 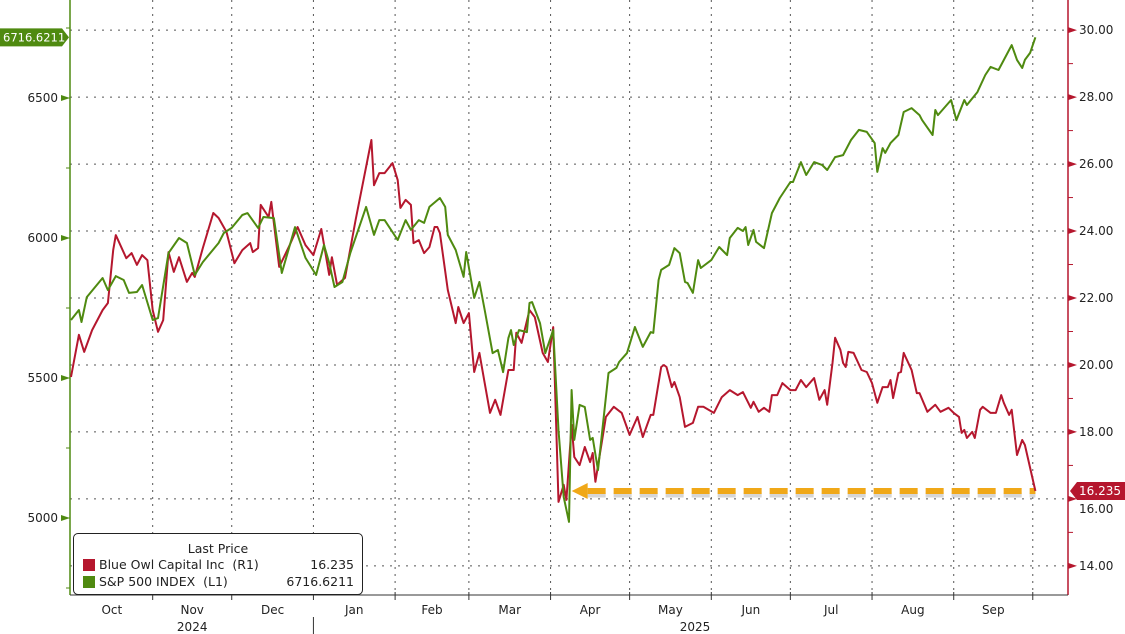 I want to click on right-last-value-label: 16.235, so click(x=1100, y=491).